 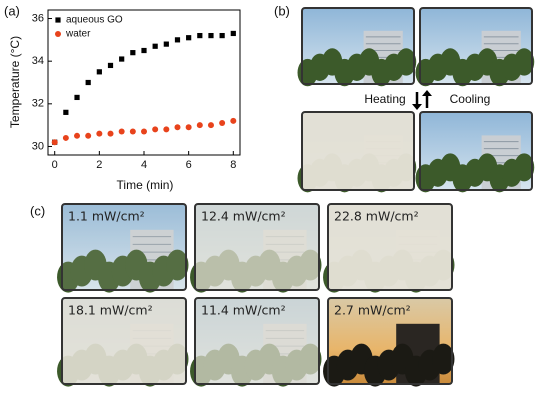 What do you see at coordinates (376, 216) in the screenshot?
I see `photo-label: 22.8 mW/cm²` at bounding box center [376, 216].